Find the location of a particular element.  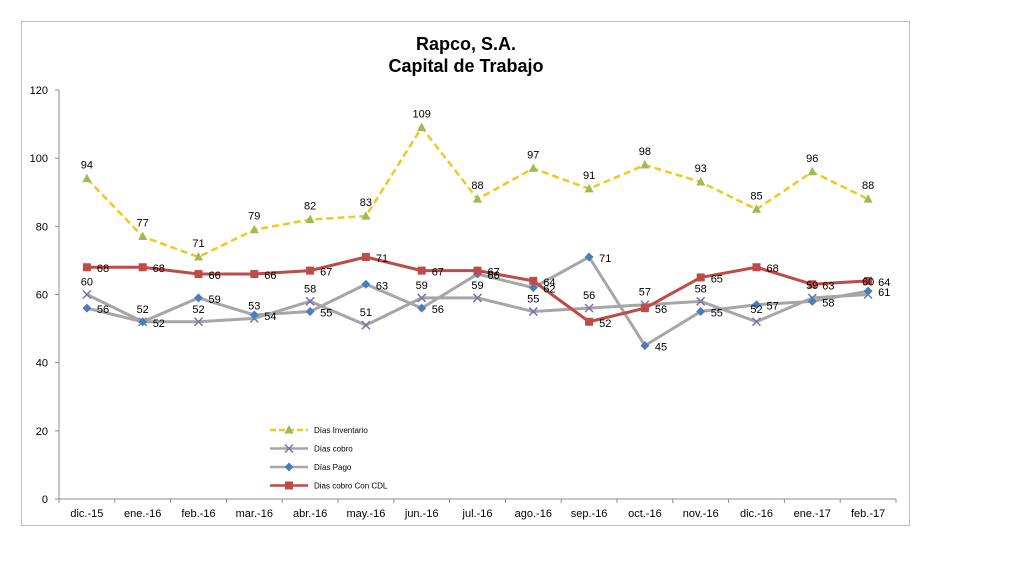

x-tick-label: jun.-16 is located at coordinates (421, 514).